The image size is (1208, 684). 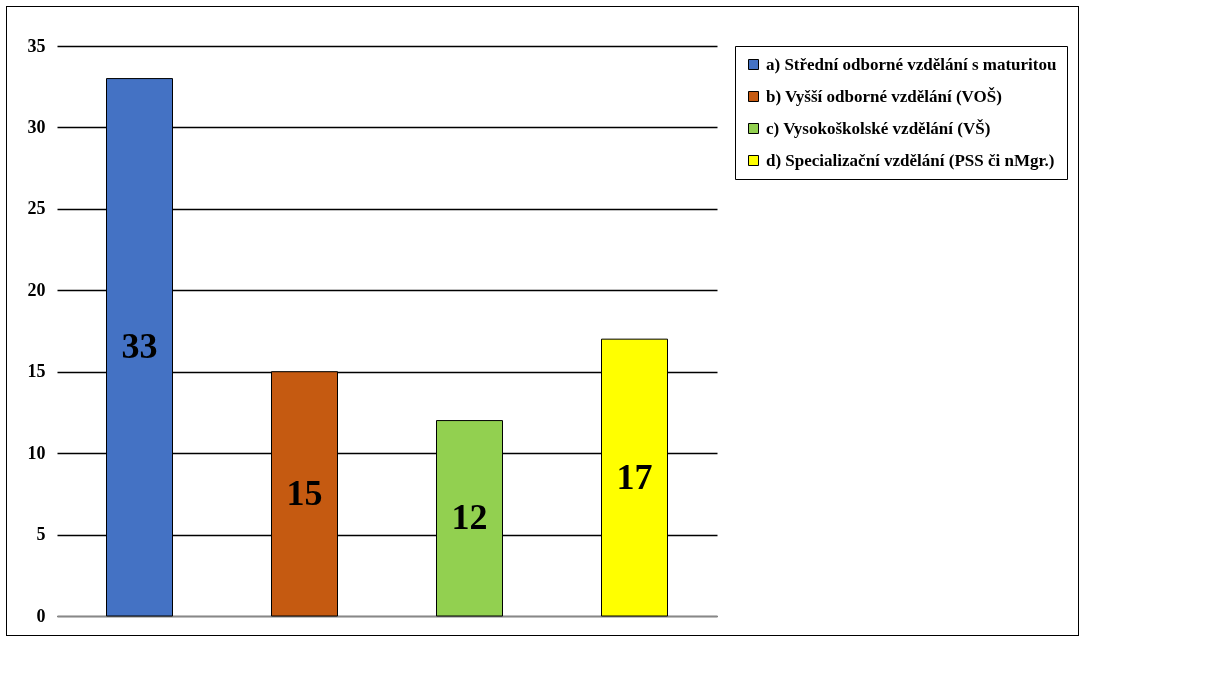 What do you see at coordinates (36, 452) in the screenshot?
I see `y-tick-label: 10` at bounding box center [36, 452].